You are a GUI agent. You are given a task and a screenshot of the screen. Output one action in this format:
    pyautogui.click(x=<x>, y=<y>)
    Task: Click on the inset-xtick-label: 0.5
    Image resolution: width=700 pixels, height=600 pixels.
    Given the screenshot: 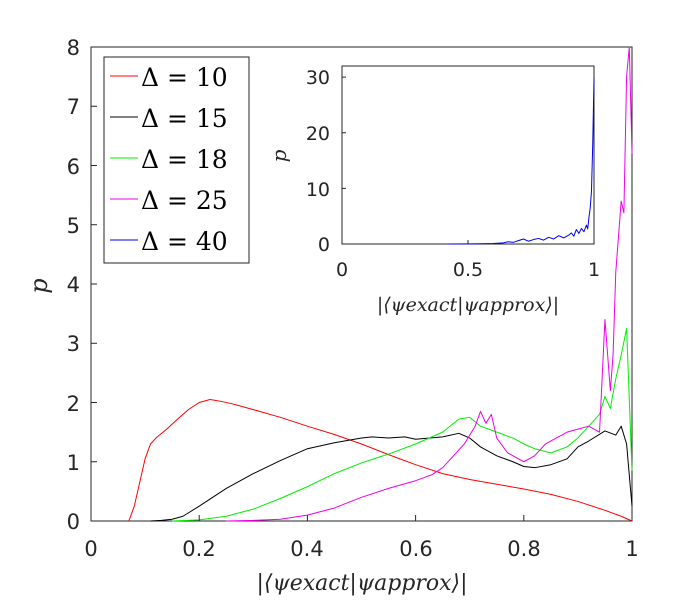 What is the action you would take?
    pyautogui.click(x=468, y=270)
    